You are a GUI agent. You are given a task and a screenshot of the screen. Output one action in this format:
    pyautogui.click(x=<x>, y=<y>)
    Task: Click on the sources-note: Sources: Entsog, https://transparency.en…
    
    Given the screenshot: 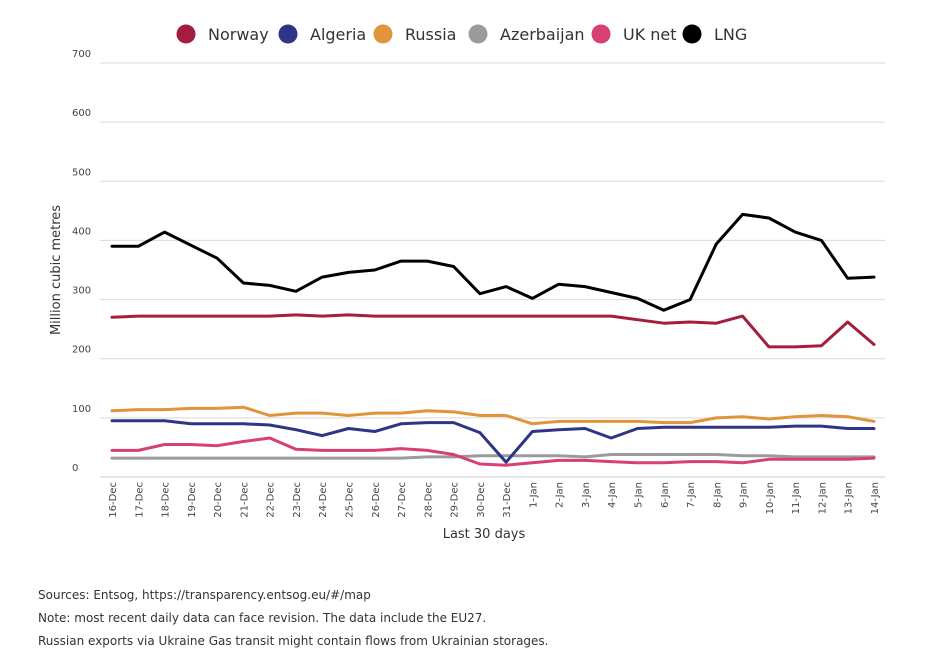 What is the action you would take?
    pyautogui.click(x=204, y=595)
    